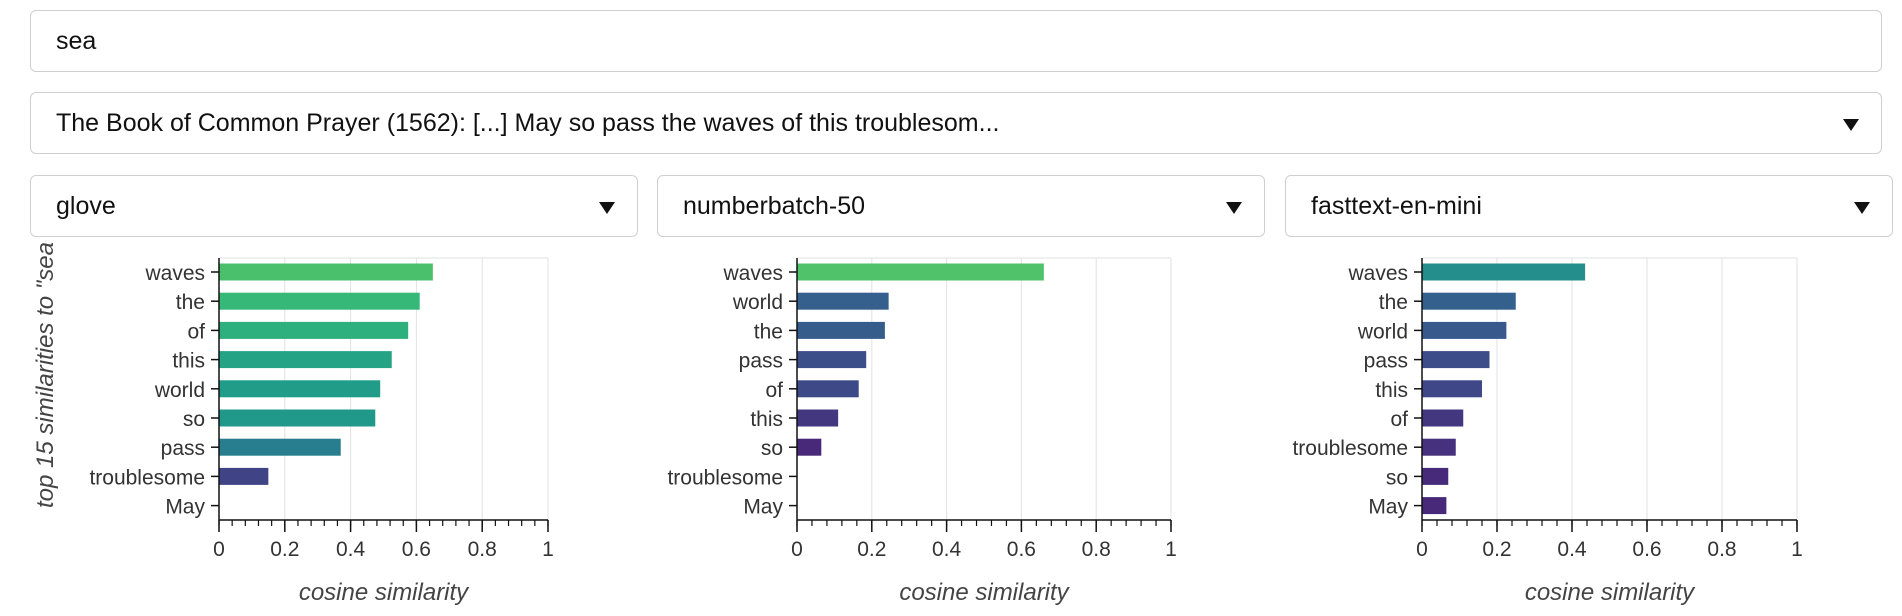 The height and width of the screenshot is (616, 1902). I want to click on model-select-2: numberbatch-50, so click(961, 206).